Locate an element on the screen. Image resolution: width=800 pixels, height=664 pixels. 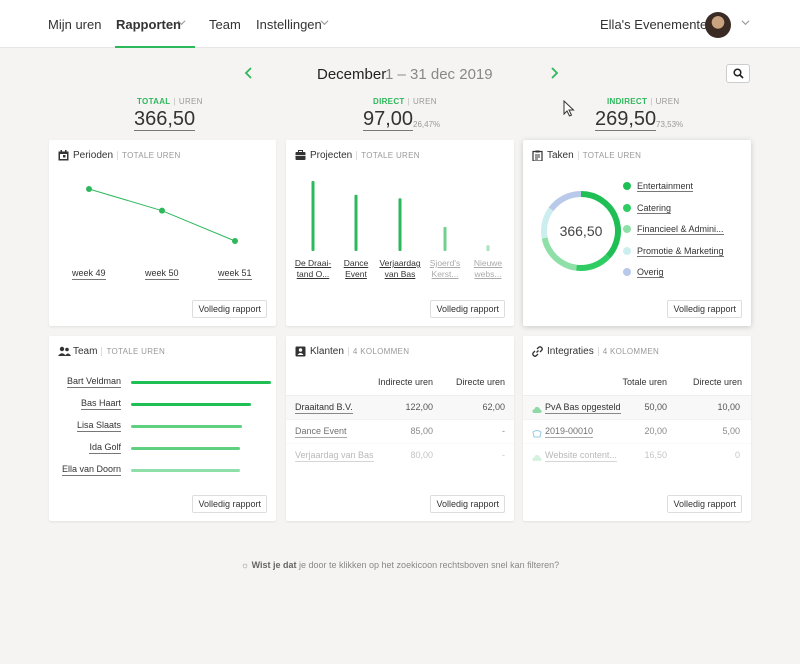
x-tick-label-line: De Draai- is located at coordinates (313, 263).